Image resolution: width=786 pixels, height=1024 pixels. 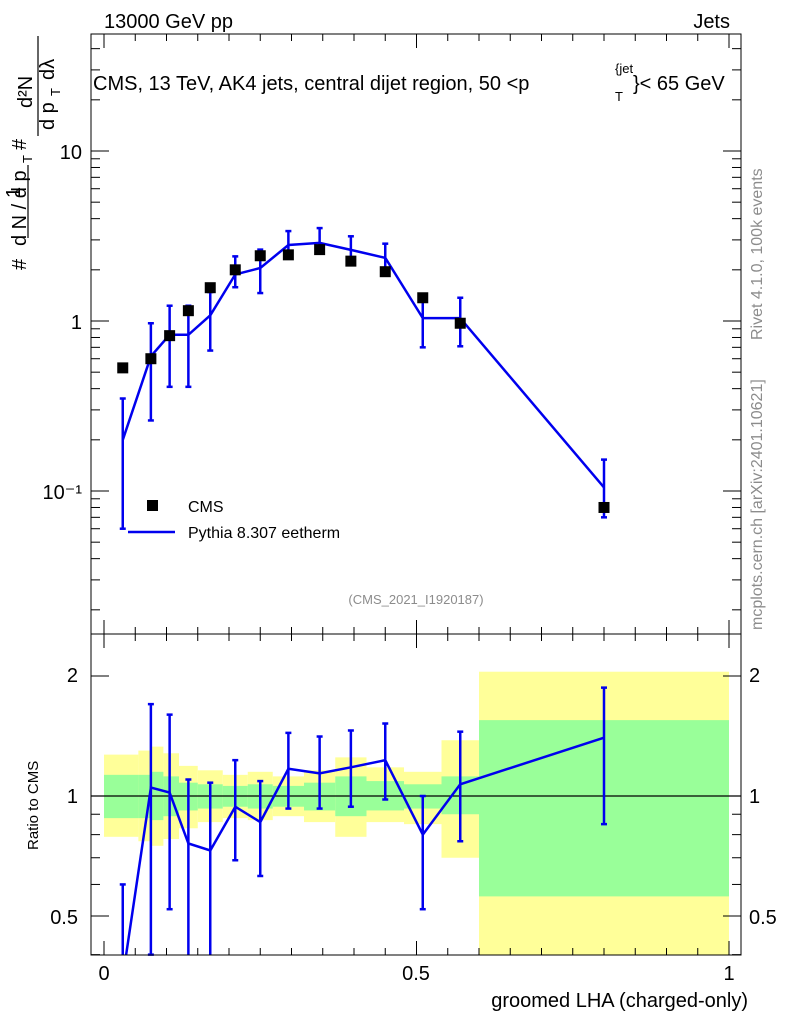 What do you see at coordinates (234, 520) in the screenshot?
I see `legend: CMS Pythia 8.307 eetherm` at bounding box center [234, 520].